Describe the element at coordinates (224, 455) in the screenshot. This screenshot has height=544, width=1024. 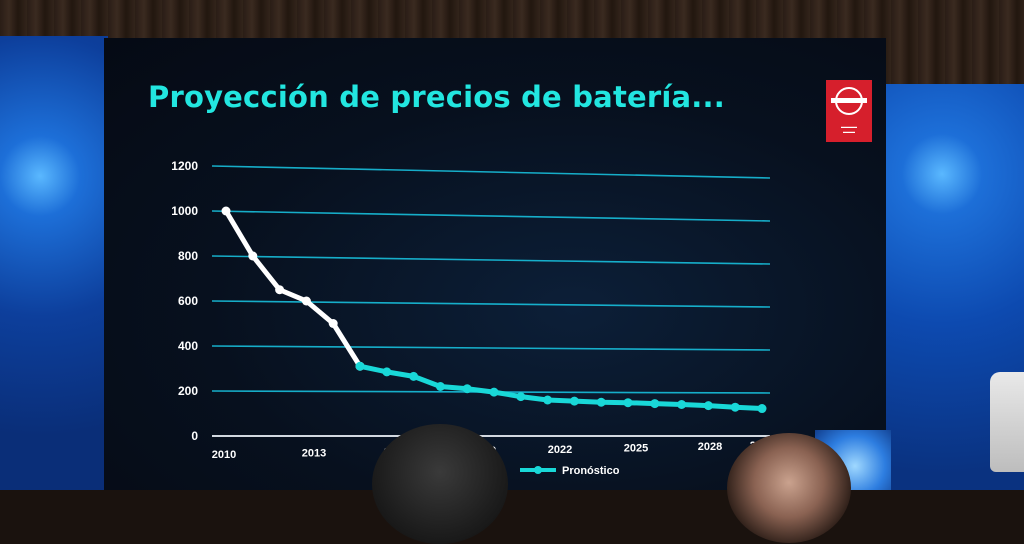
I see `x-tick-label: 2010` at that location.